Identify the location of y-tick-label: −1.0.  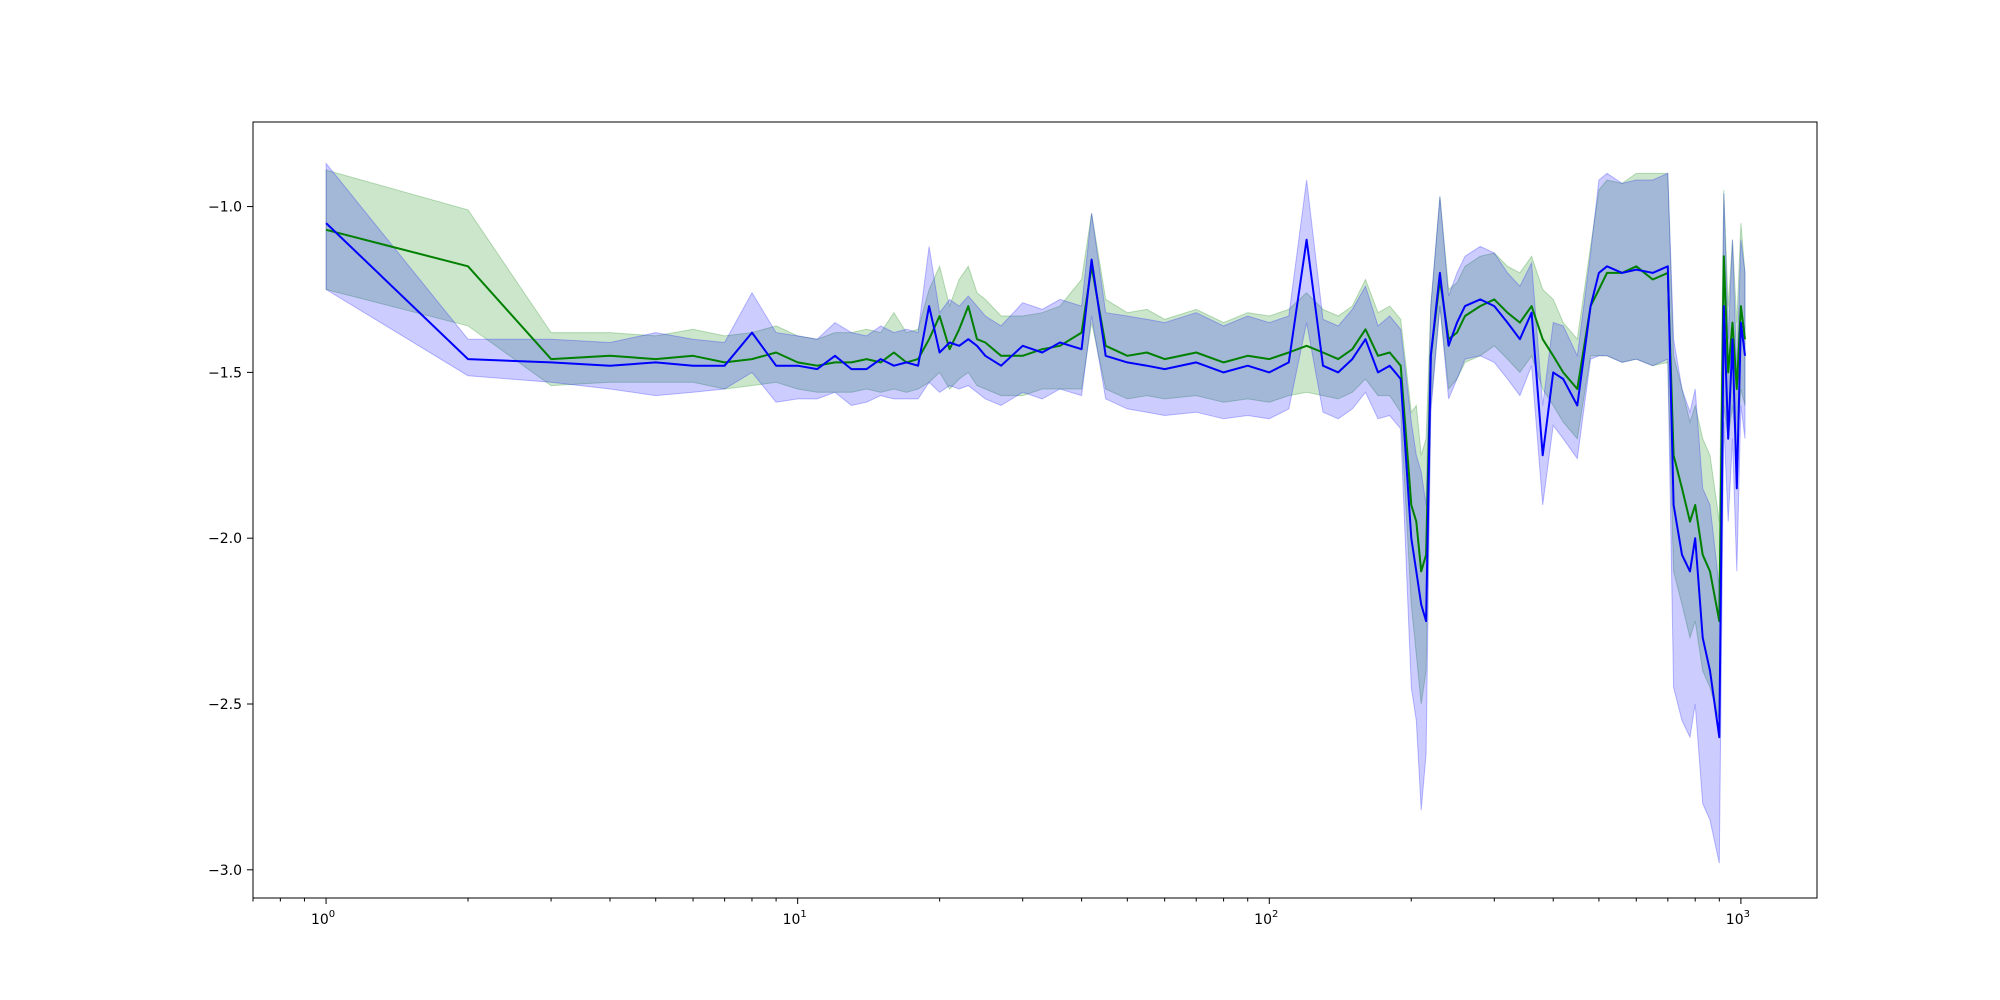
(225, 208).